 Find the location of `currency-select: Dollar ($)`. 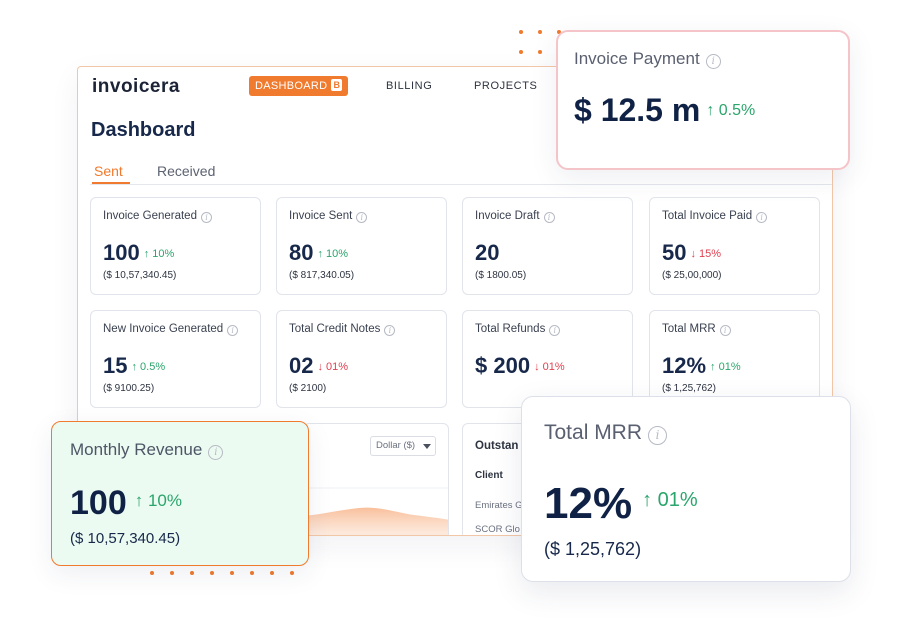

currency-select: Dollar ($) is located at coordinates (403, 446).